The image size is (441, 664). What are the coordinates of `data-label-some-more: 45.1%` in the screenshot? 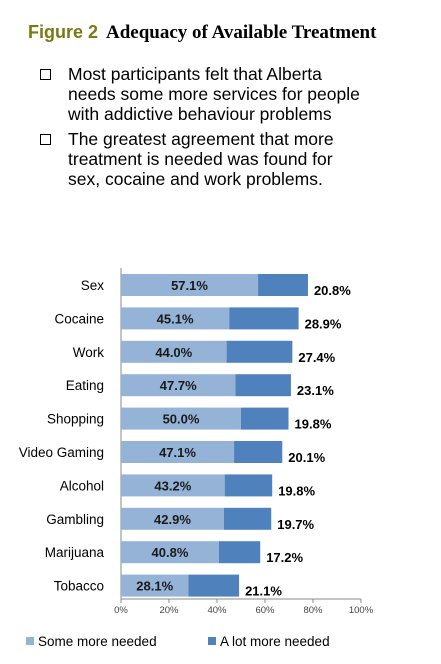 It's located at (175, 318).